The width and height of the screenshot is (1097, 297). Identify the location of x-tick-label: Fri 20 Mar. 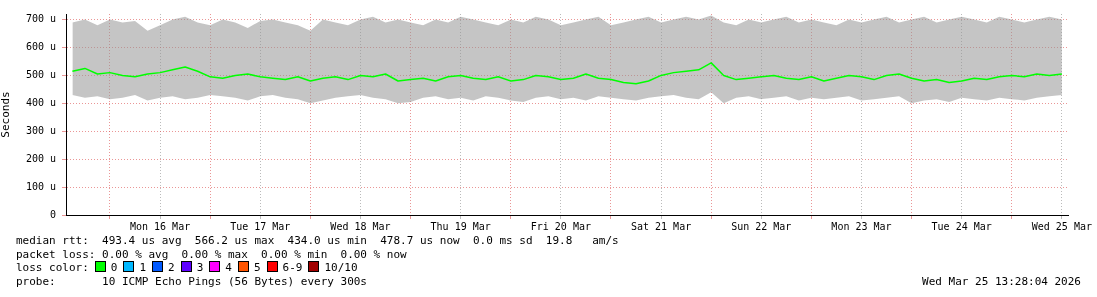
(560, 226).